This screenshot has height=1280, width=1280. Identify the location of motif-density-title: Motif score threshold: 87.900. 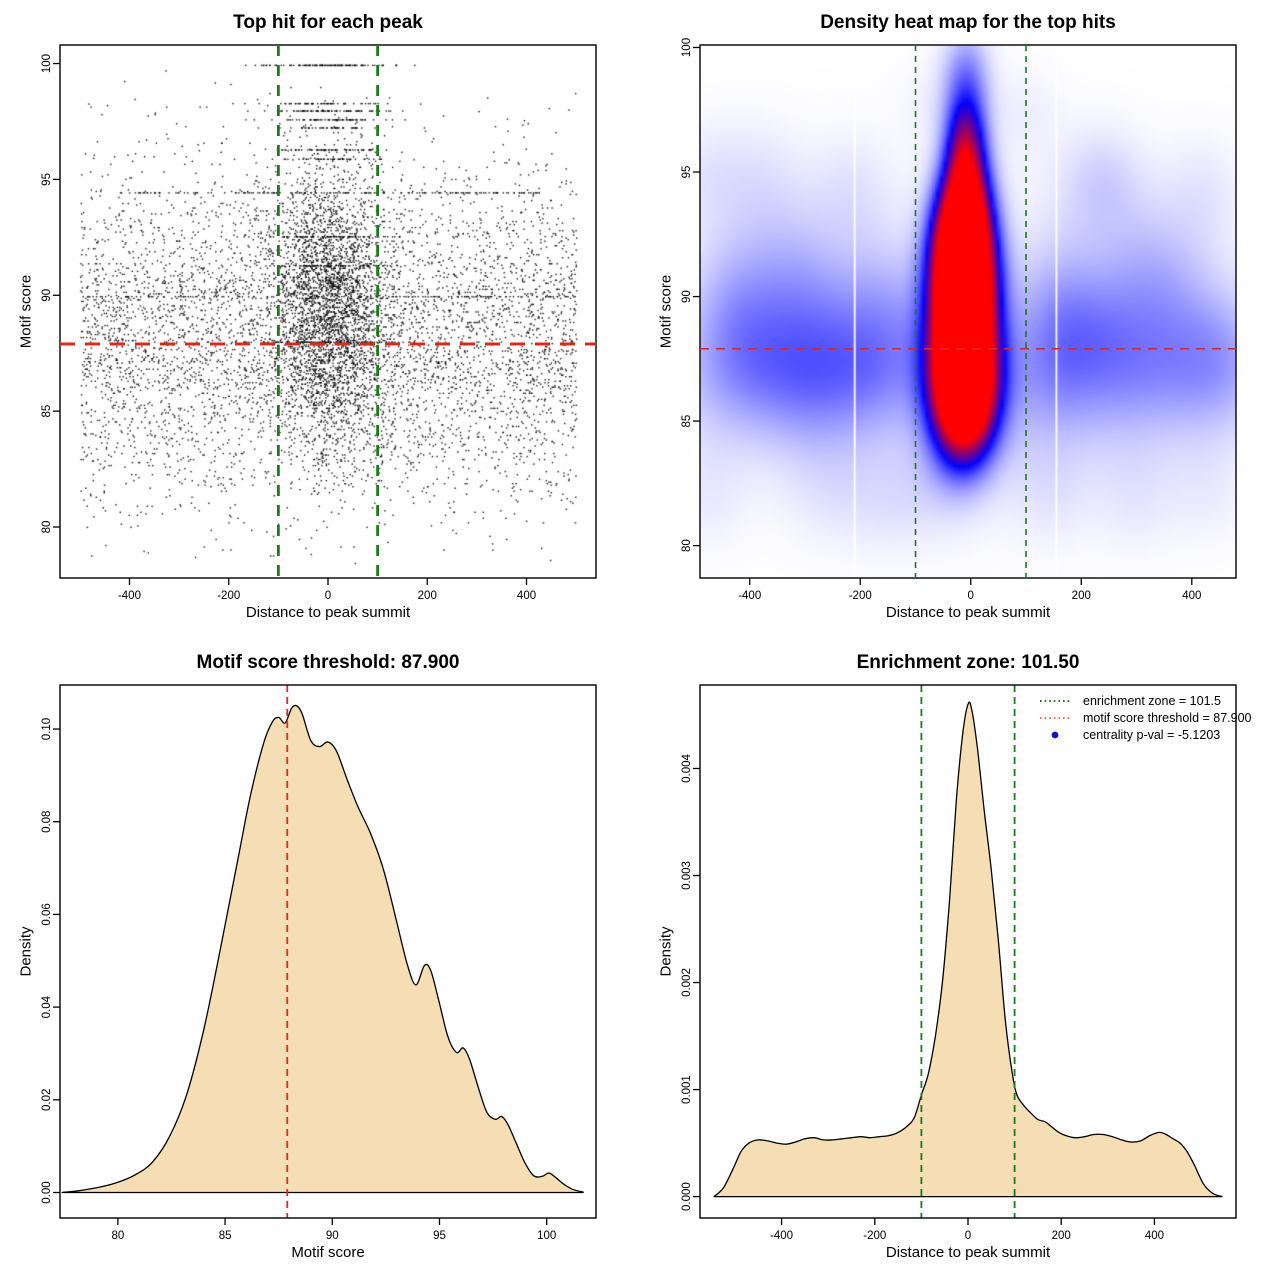
(328, 662).